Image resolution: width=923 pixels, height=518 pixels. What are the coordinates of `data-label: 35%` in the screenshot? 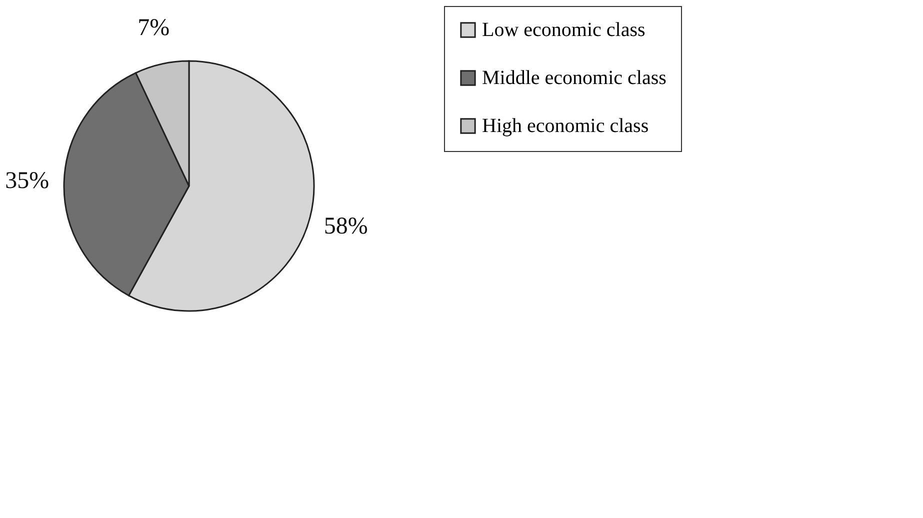 It's located at (27, 181).